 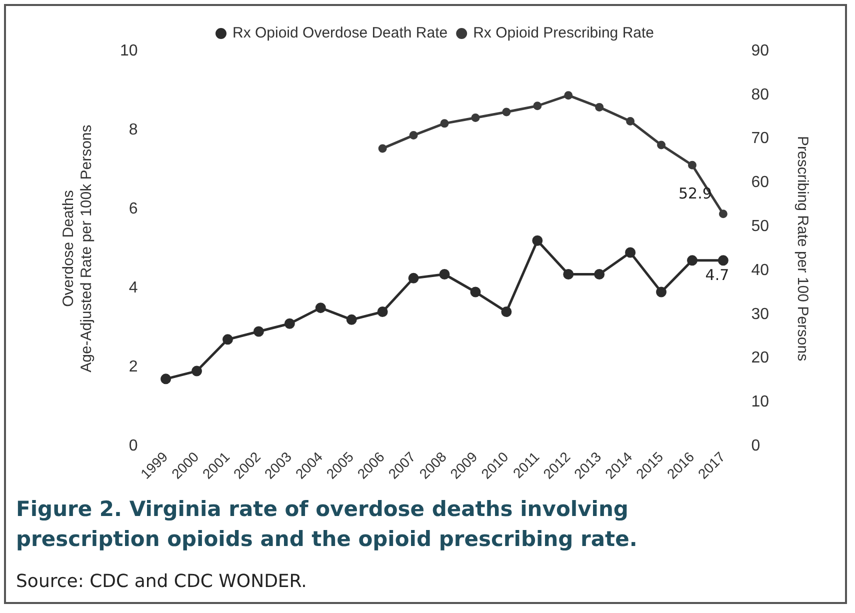 What do you see at coordinates (760, 139) in the screenshot?
I see `y2-tick-label: 70` at bounding box center [760, 139].